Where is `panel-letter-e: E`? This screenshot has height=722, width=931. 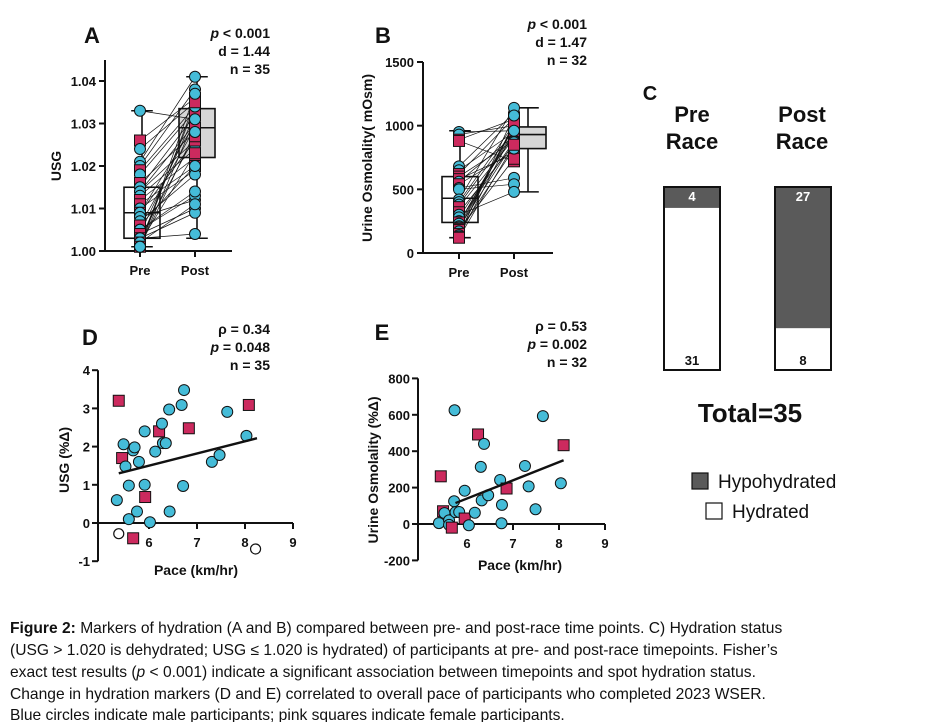
panel-letter-e: E is located at coordinates (382, 332).